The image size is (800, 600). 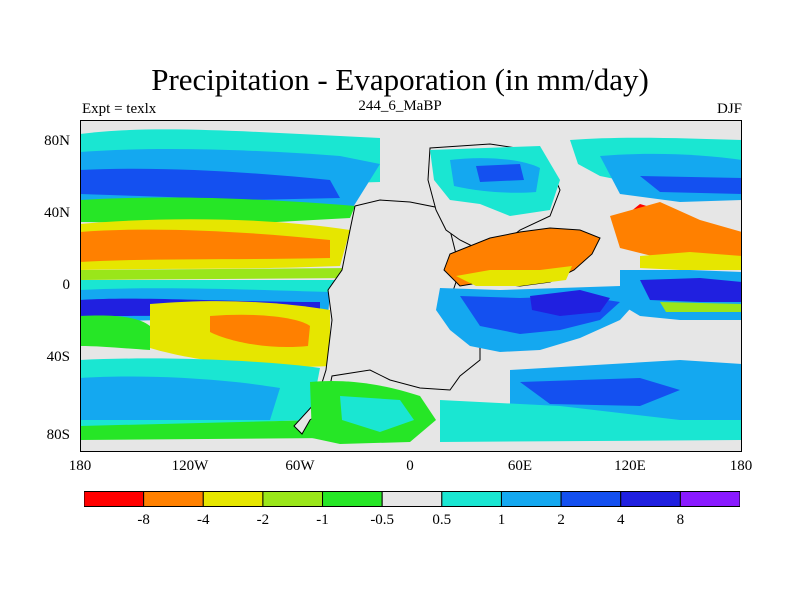 I want to click on field-south-east-cyan, so click(x=591, y=421).